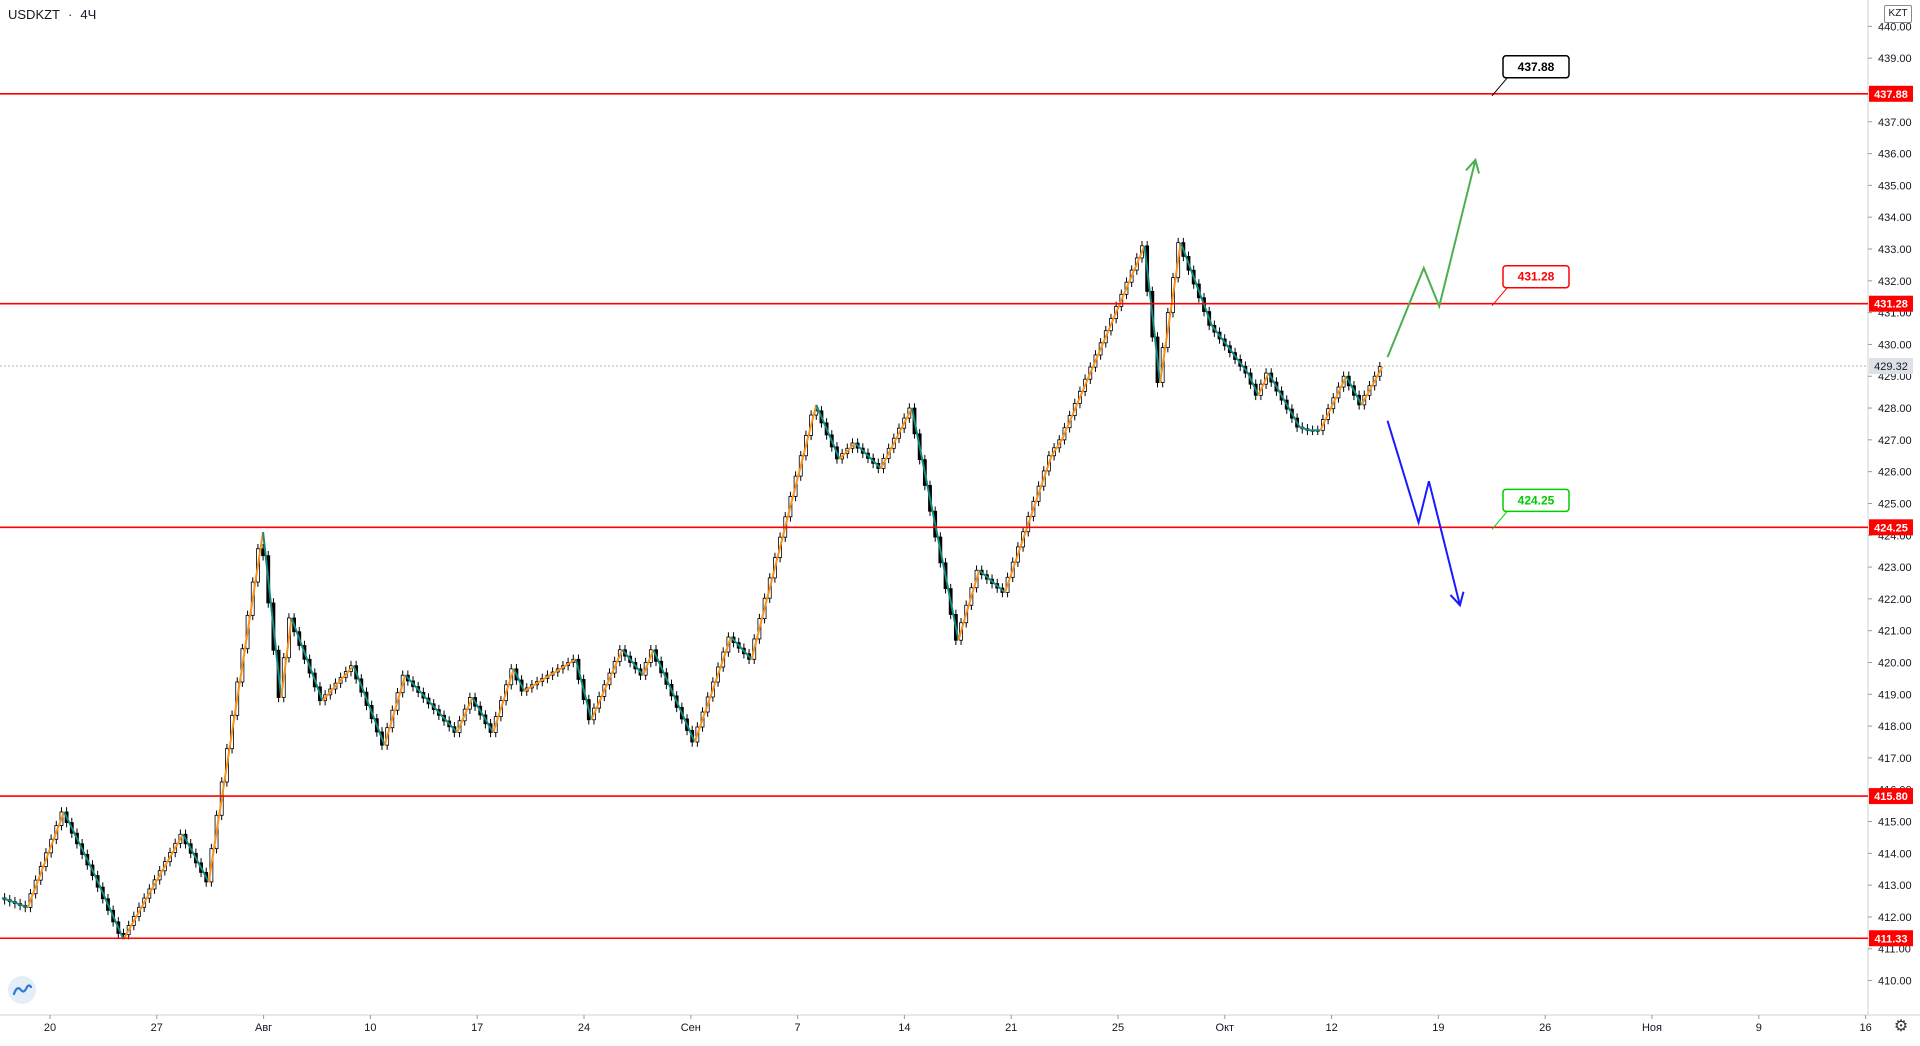 The height and width of the screenshot is (1046, 1920). Describe the element at coordinates (1895, 854) in the screenshot. I see `y-tick-label: 414.00` at that location.